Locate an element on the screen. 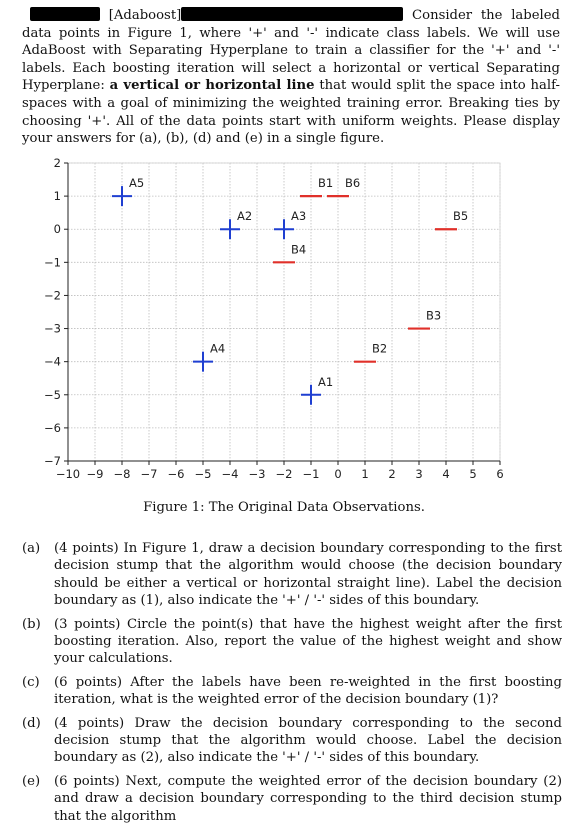  question-label: (a) is located at coordinates (31, 548).